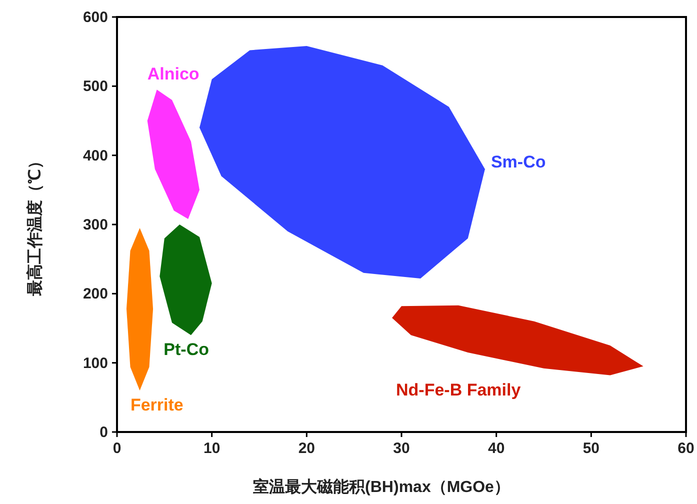 Image resolution: width=697 pixels, height=504 pixels. What do you see at coordinates (104, 432) in the screenshot?
I see `y-tick-label: 0` at bounding box center [104, 432].